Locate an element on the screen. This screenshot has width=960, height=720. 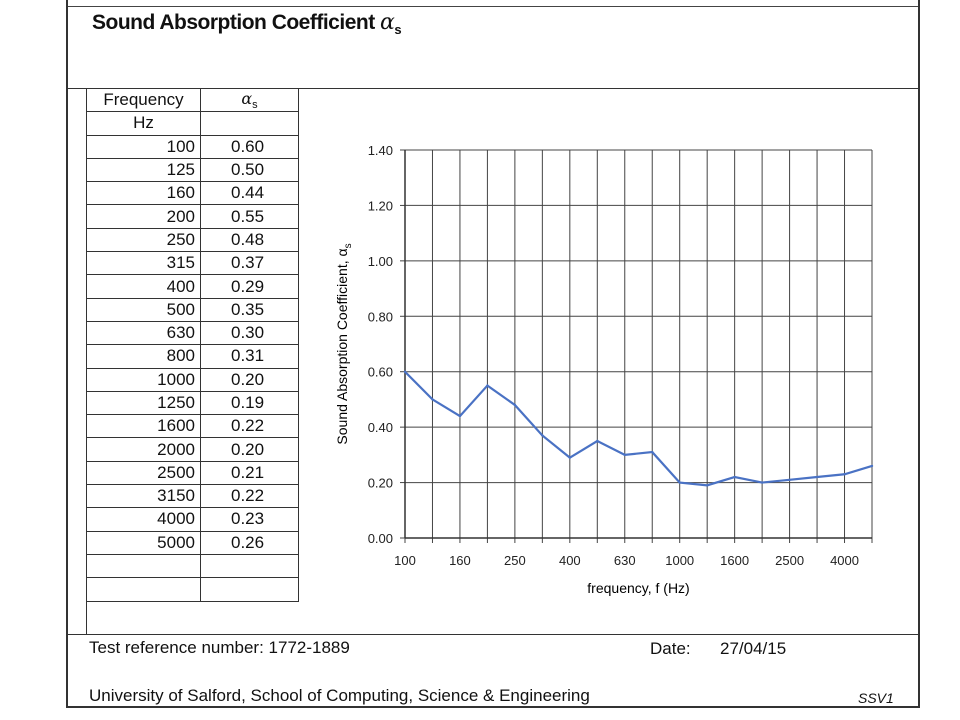
y-axis: 0.00 0.20 0.40 0.60 0.80 1.00 1.20 1.40 is located at coordinates (387, 344).